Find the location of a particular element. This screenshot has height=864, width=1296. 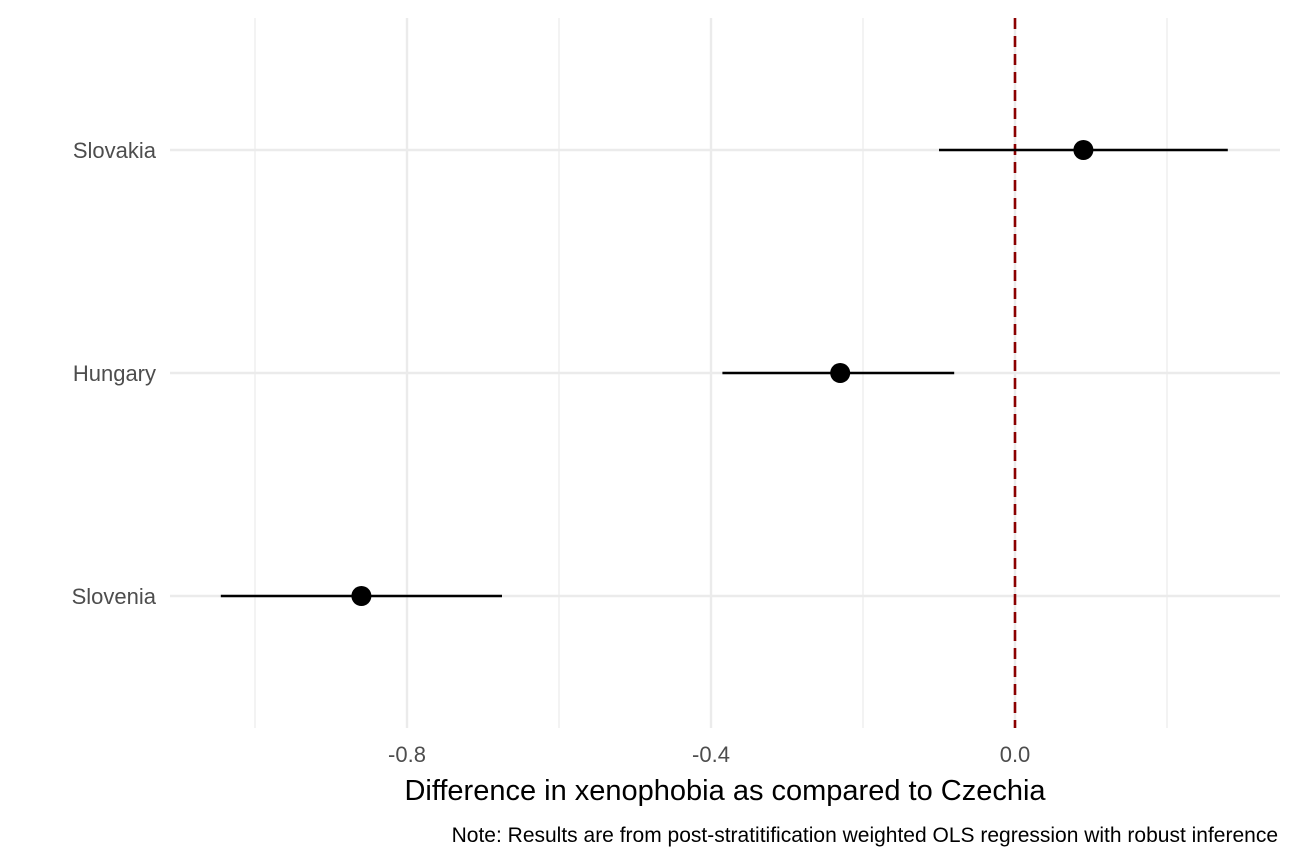

x-tick-label: 0.0 is located at coordinates (1015, 754).